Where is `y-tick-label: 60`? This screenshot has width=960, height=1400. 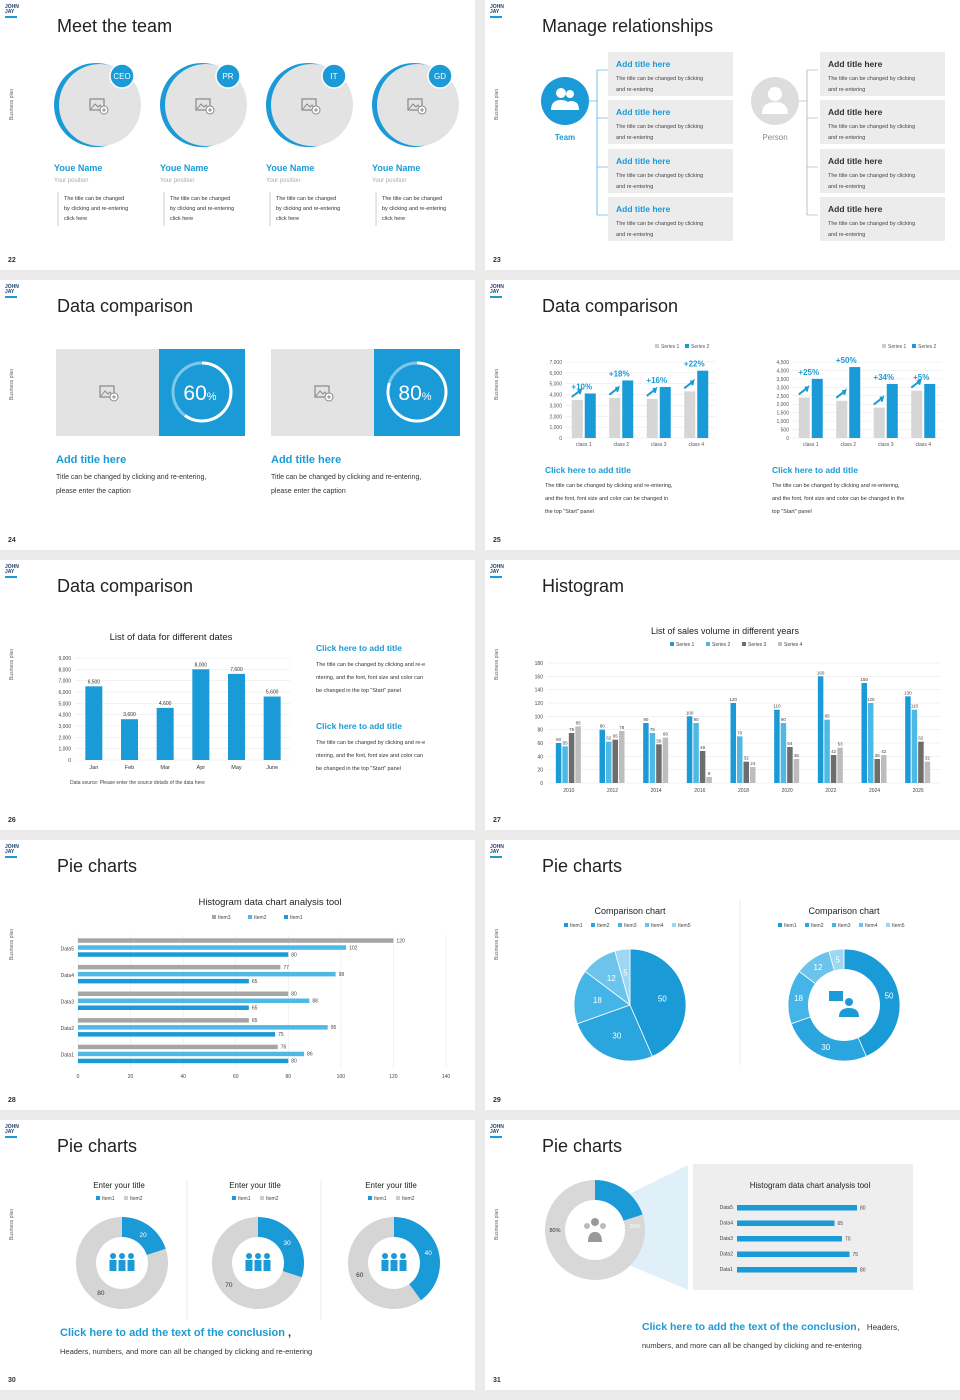 y-tick-label: 60 is located at coordinates (540, 744).